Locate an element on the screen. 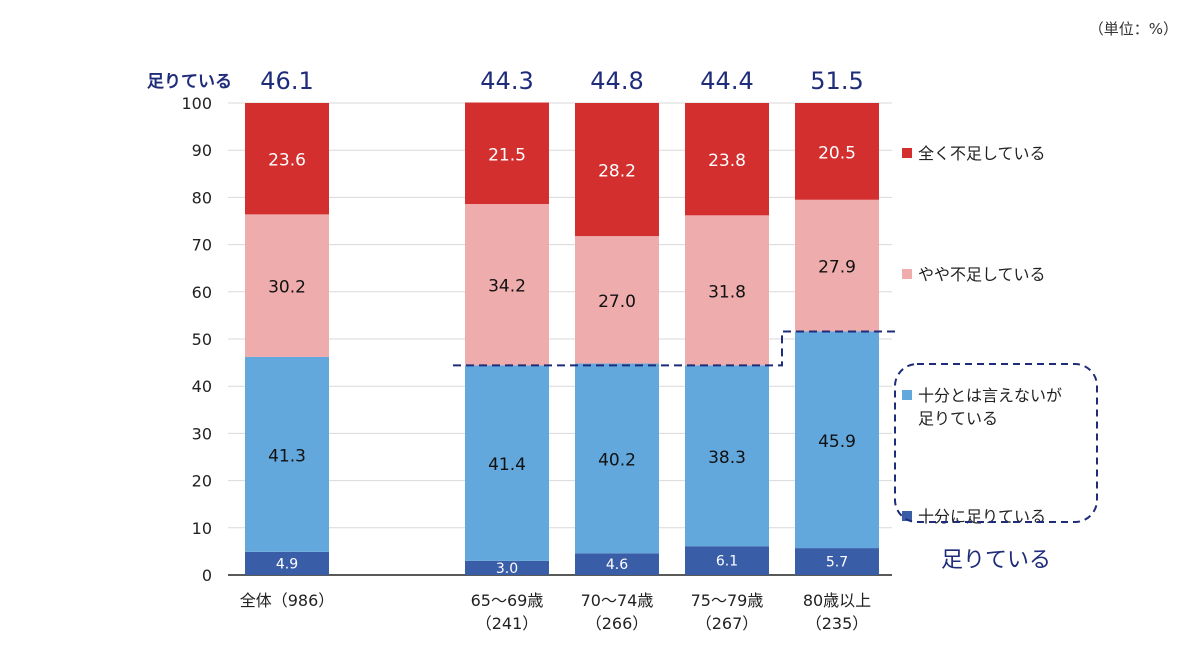 This screenshot has width=1198, height=672. data-label: 27.9 is located at coordinates (837, 268).